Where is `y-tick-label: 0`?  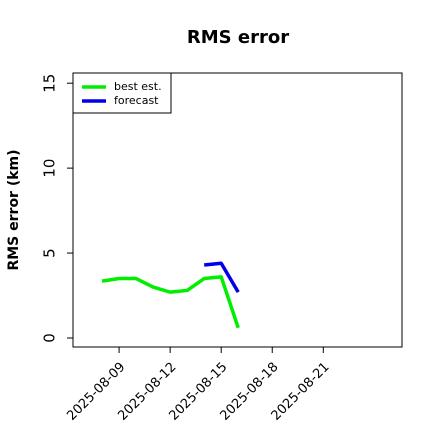
y-tick-label: 0 is located at coordinates (50, 338).